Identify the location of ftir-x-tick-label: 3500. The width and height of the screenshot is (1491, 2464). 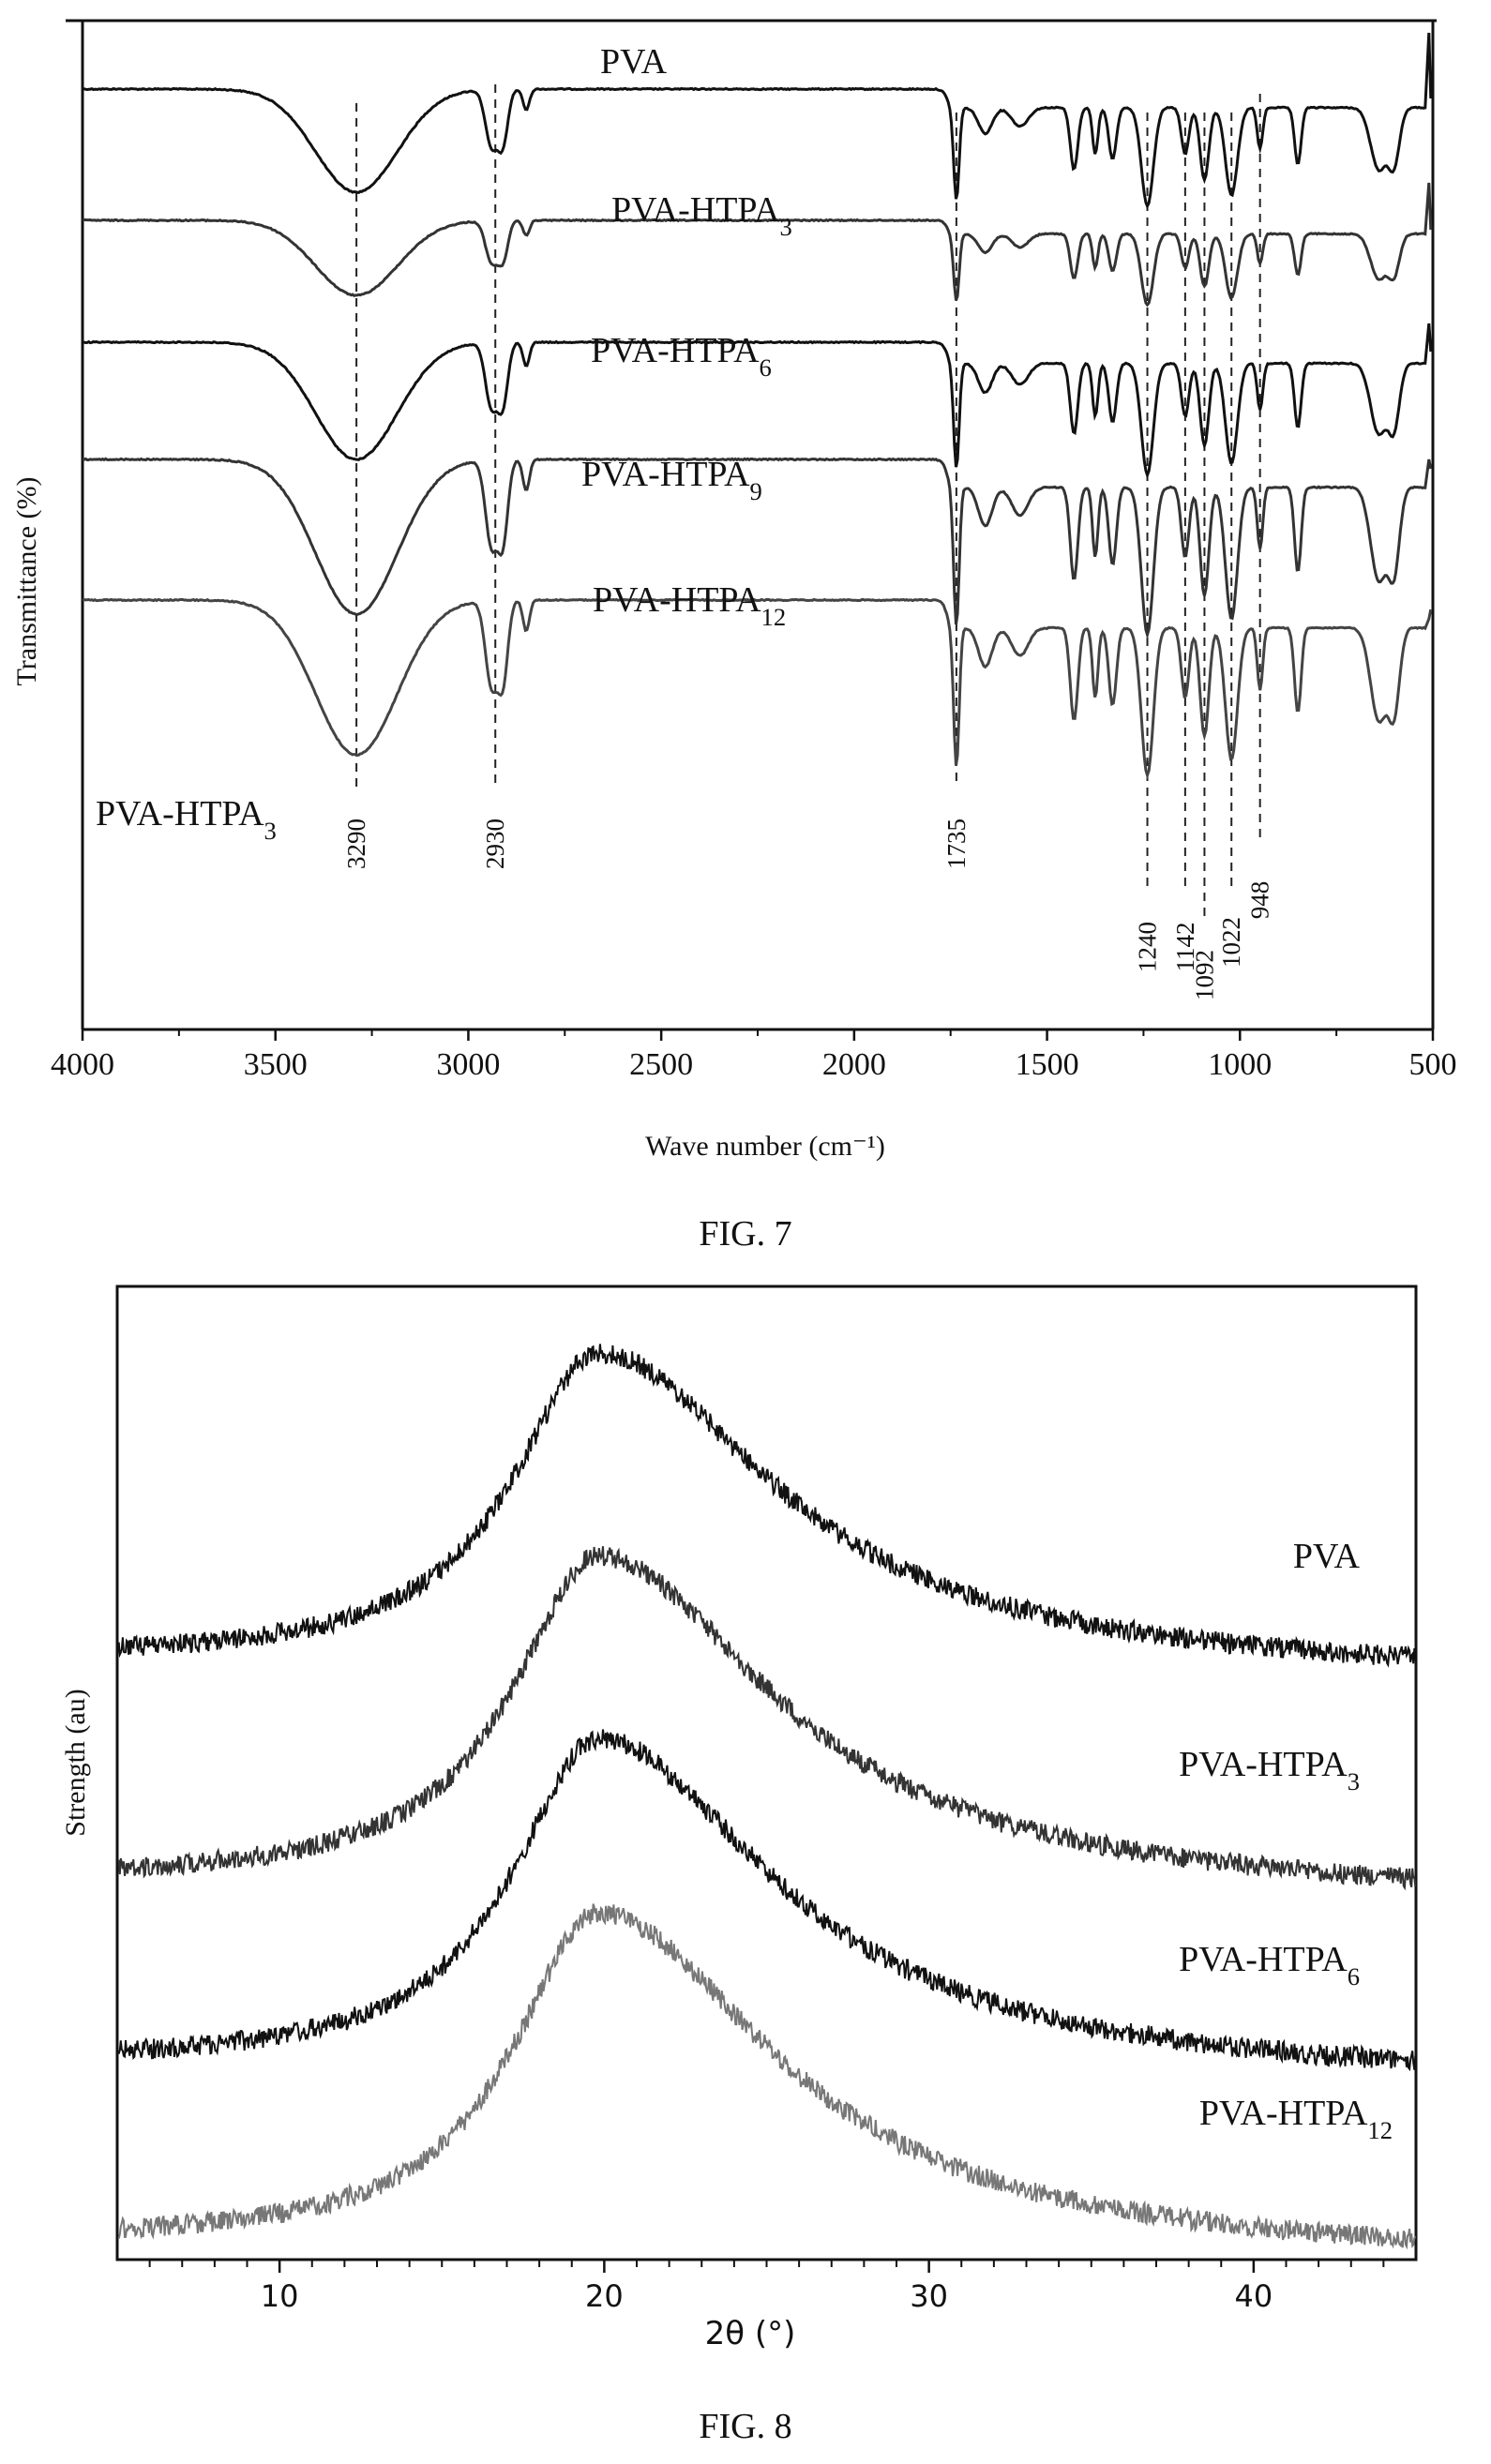
(276, 1064).